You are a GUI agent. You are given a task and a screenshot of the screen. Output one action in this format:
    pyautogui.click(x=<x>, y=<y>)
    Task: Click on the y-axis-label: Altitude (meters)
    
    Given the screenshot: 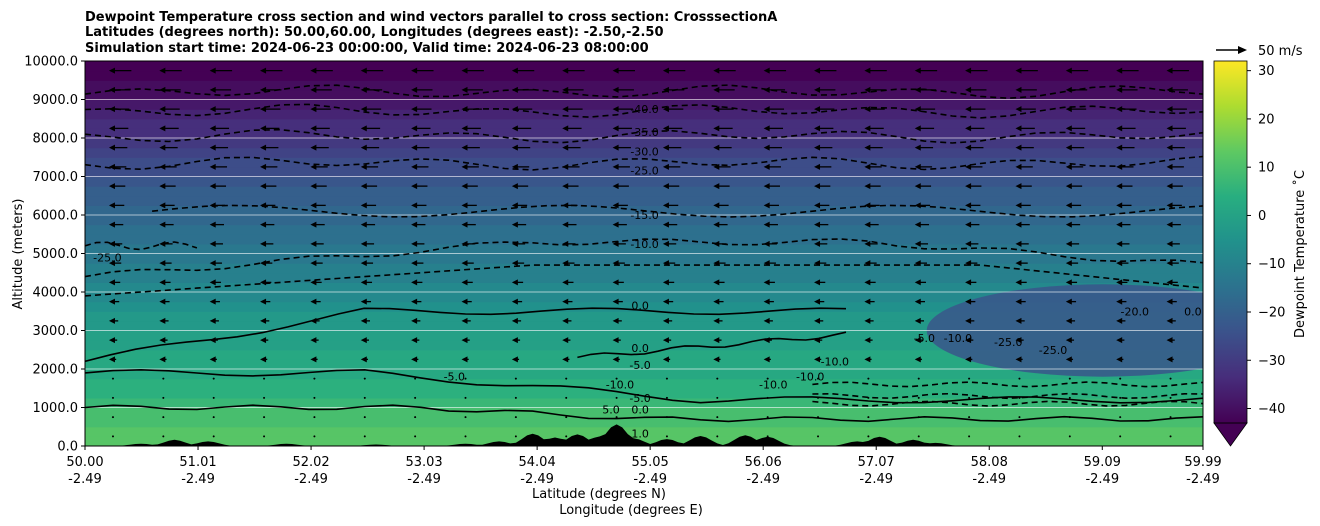 What is the action you would take?
    pyautogui.click(x=18, y=254)
    